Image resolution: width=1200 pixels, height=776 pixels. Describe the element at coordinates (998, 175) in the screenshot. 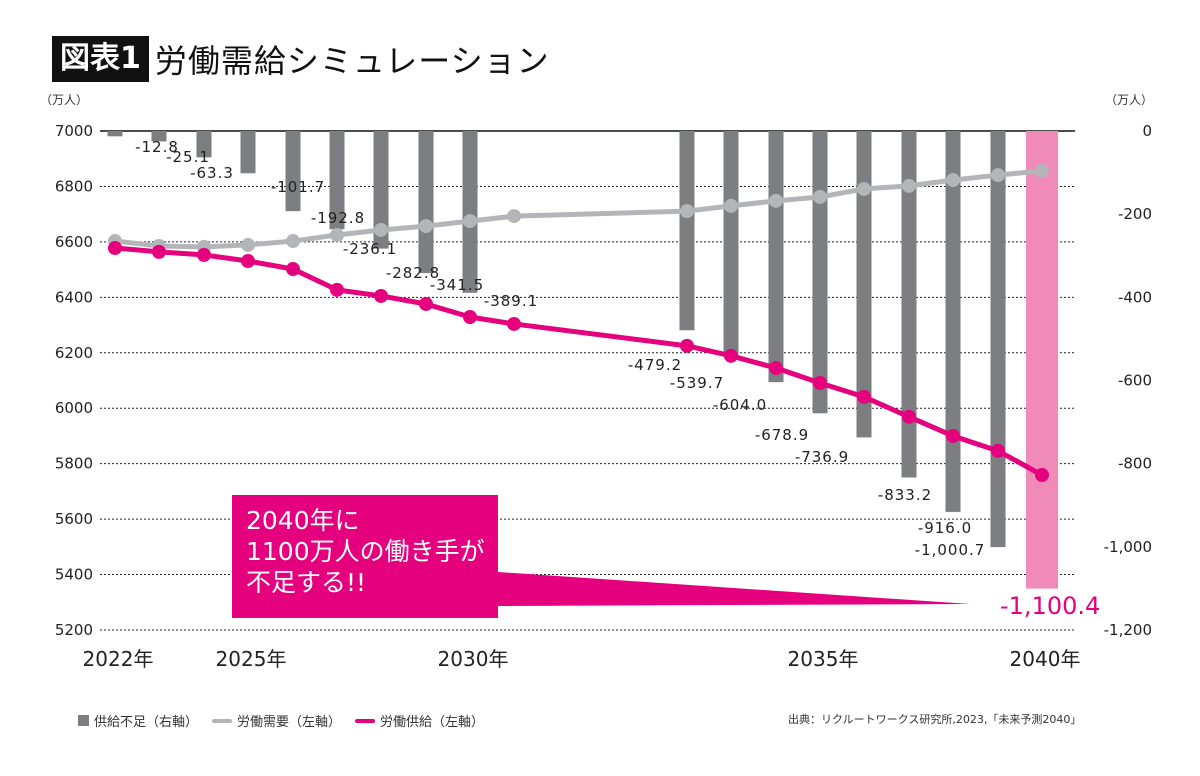

I see `point-demand-2039` at that location.